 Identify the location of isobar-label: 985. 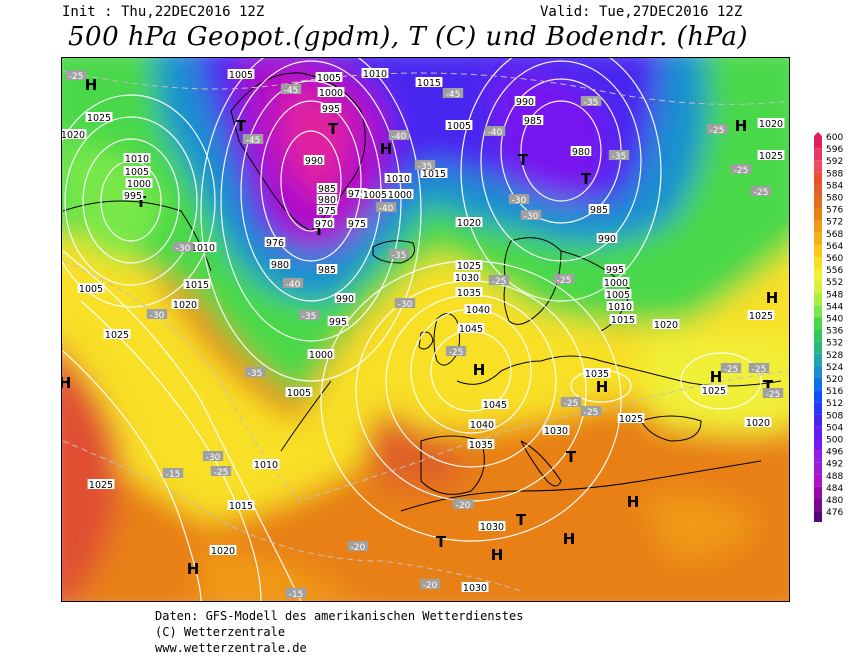
(327, 189).